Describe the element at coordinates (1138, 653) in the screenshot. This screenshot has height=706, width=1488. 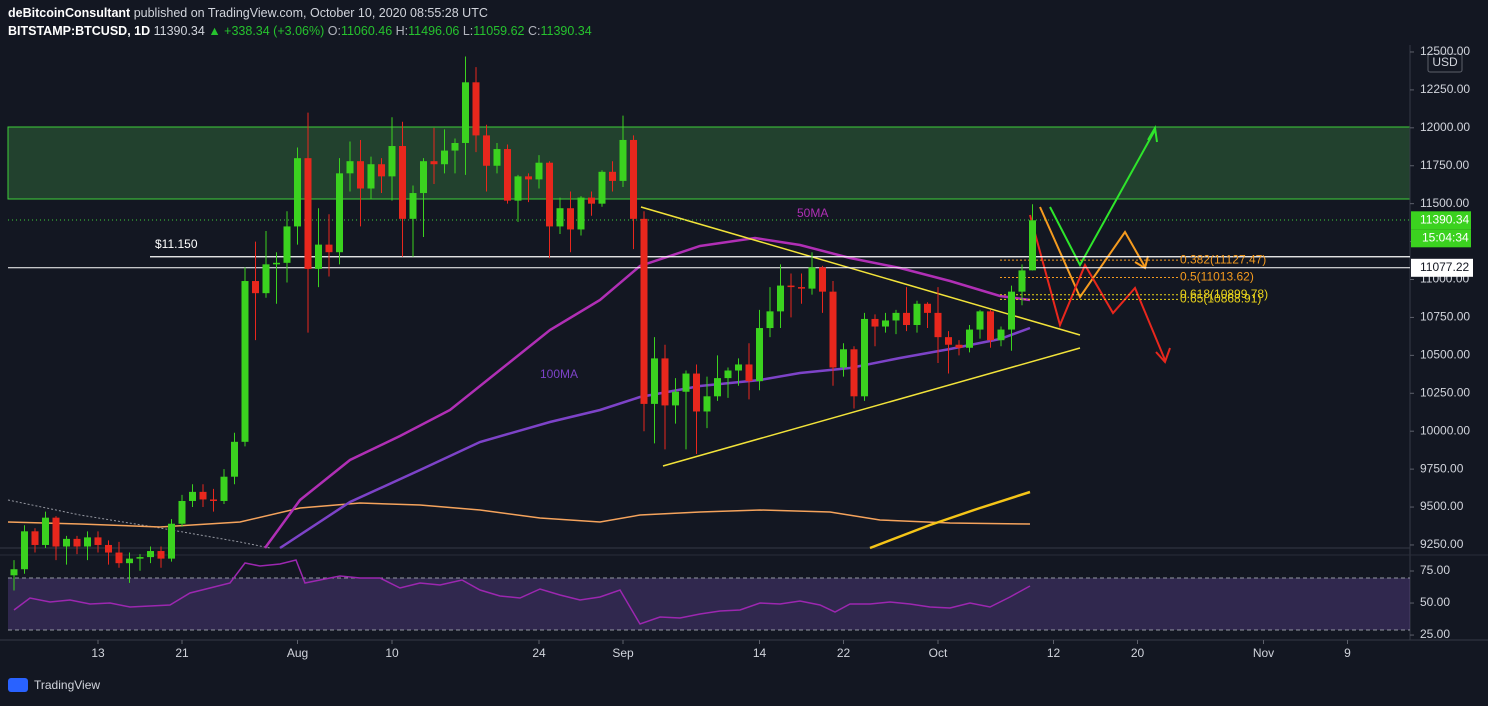
I see `x-tick-label: 20` at that location.